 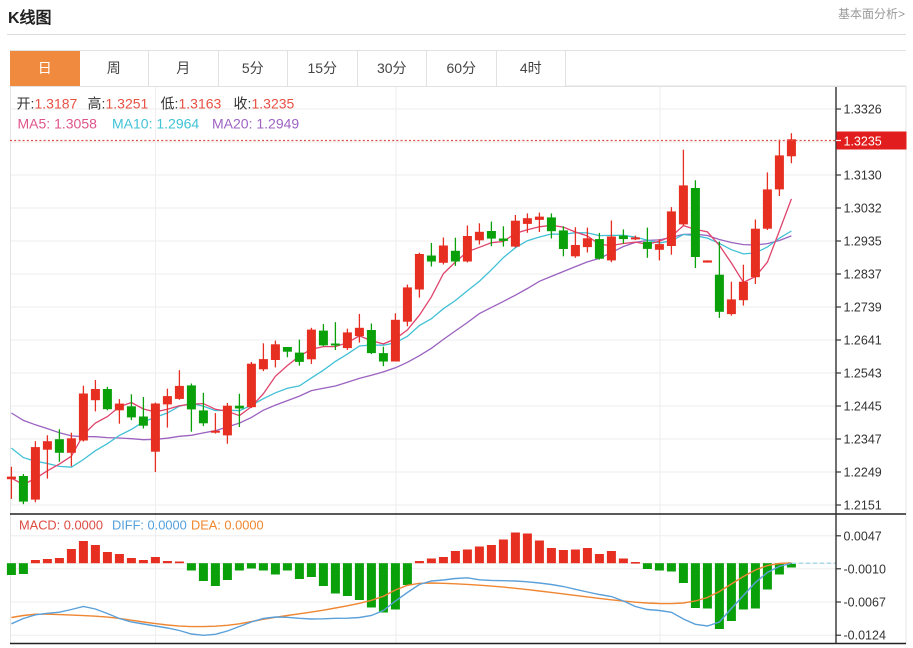 What do you see at coordinates (865, 603) in the screenshot?
I see `svg-text: -0.0067` at bounding box center [865, 603].